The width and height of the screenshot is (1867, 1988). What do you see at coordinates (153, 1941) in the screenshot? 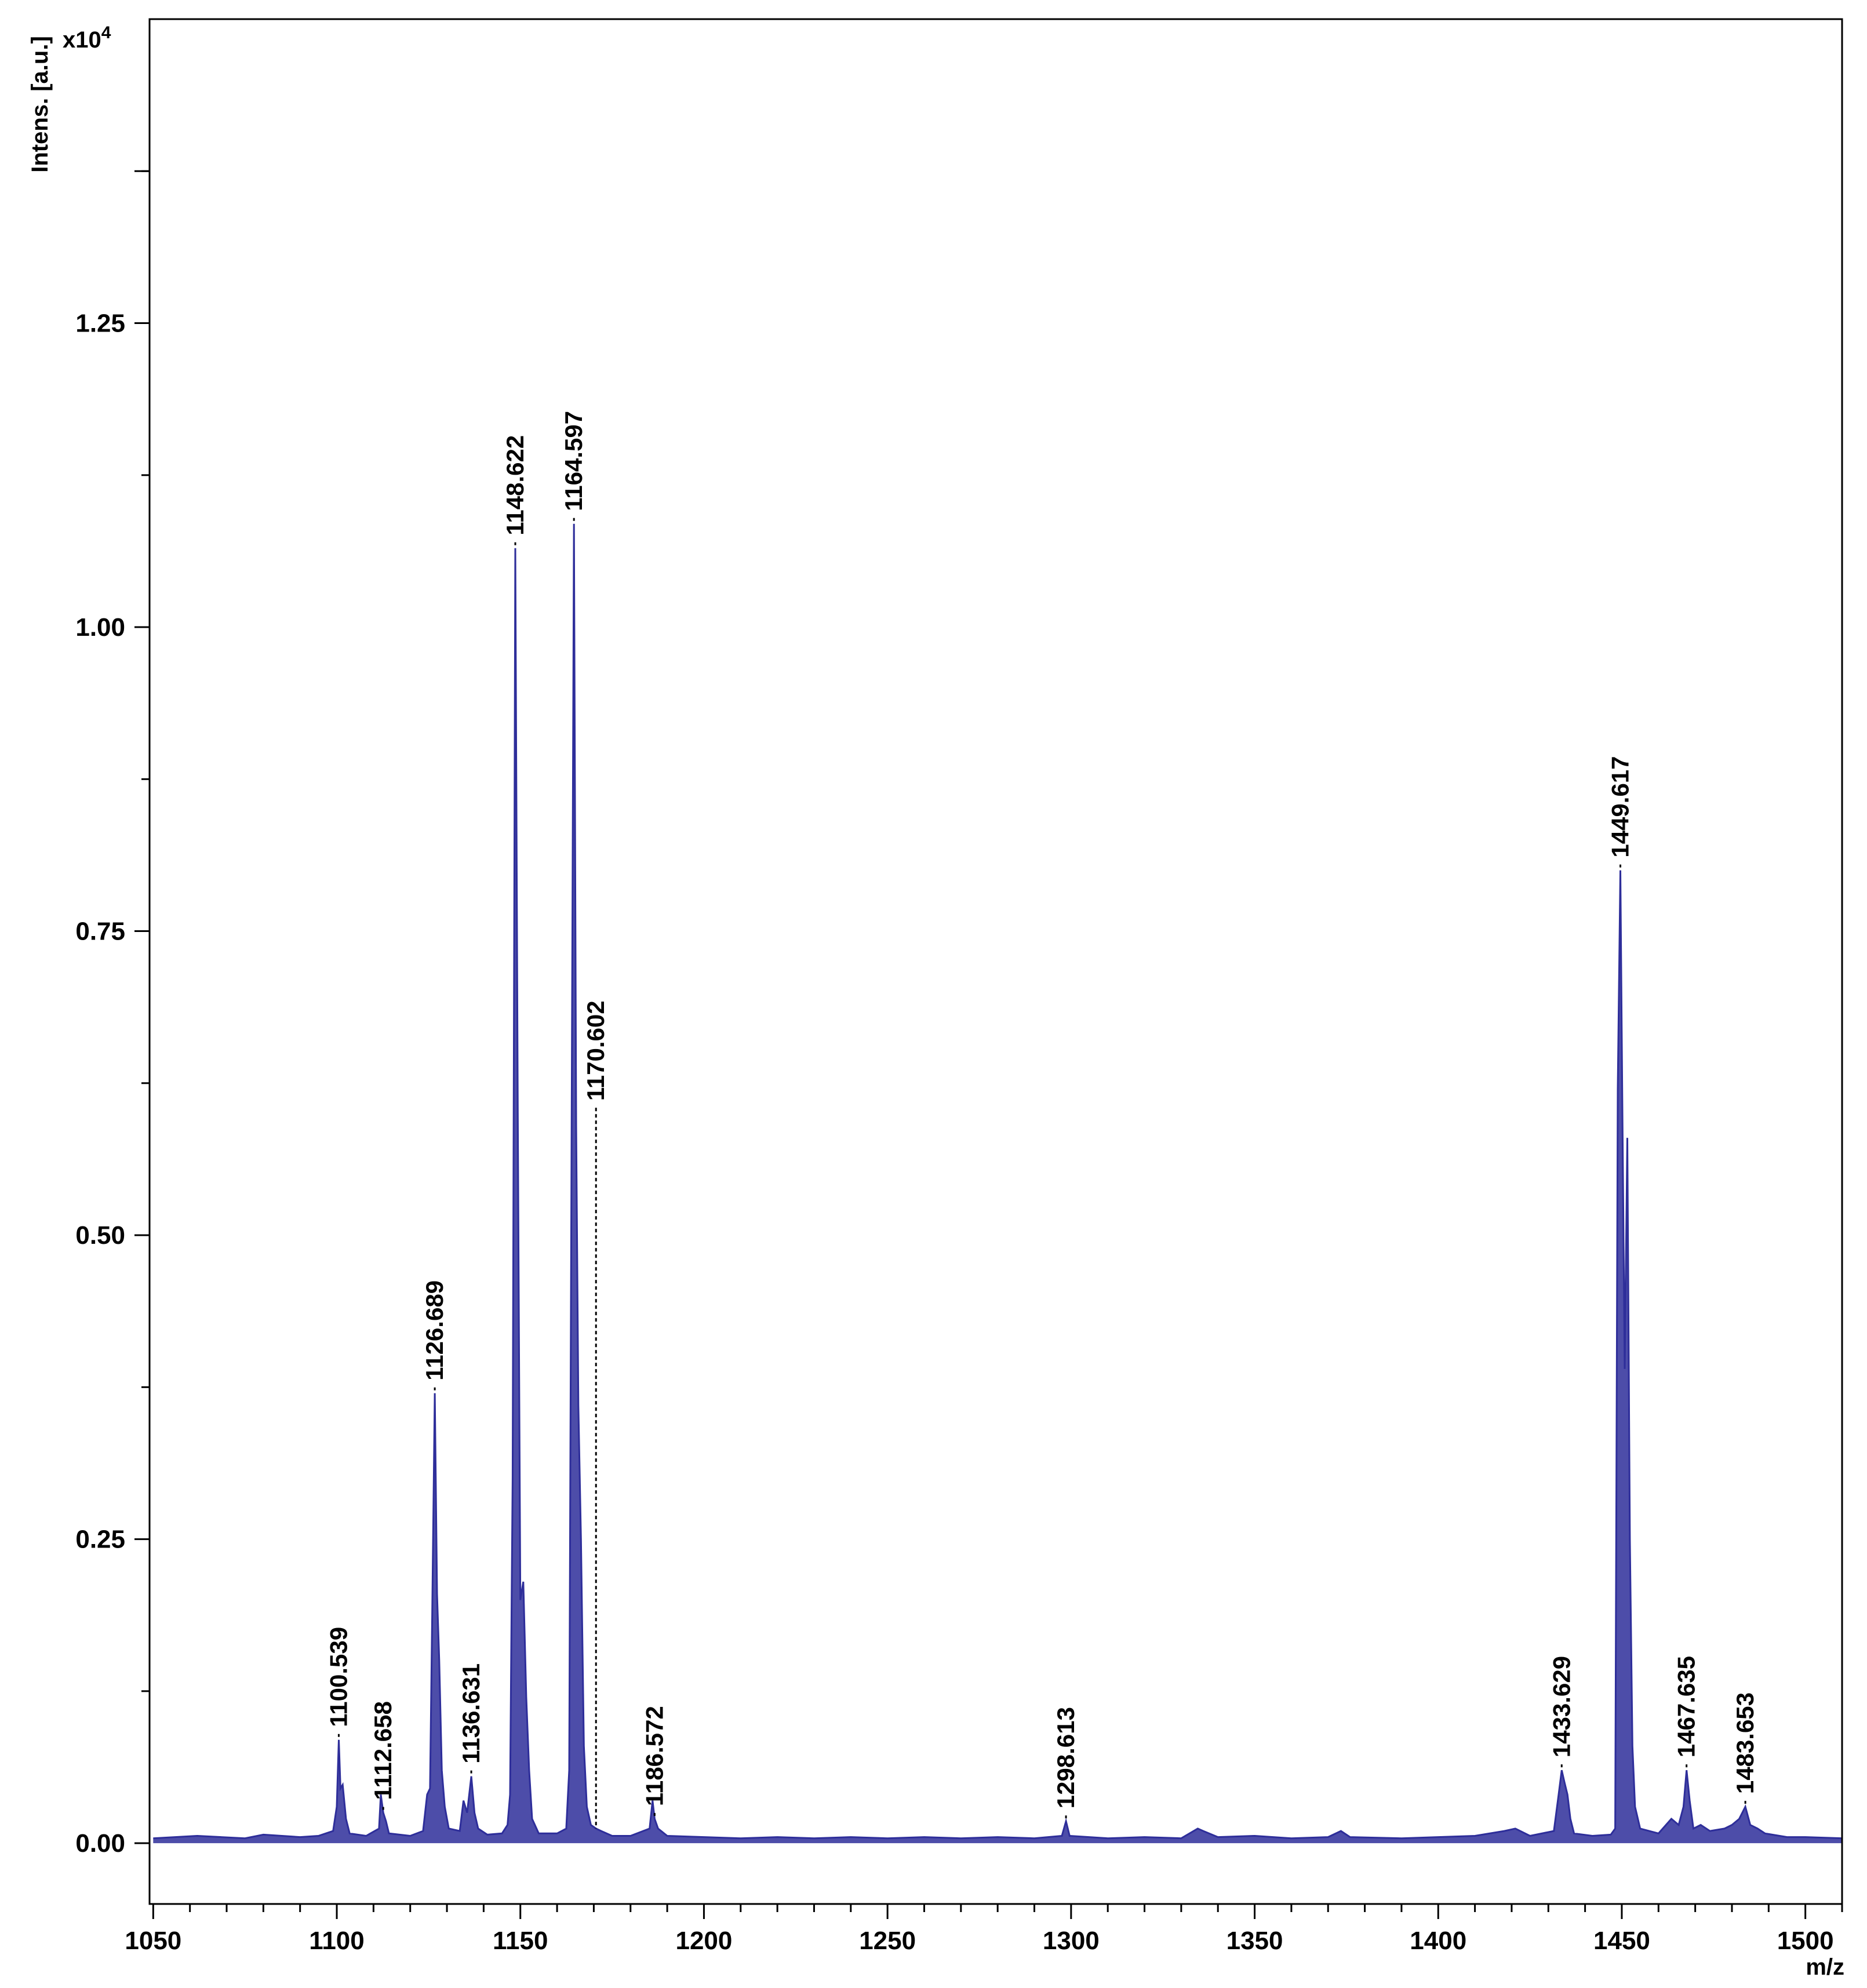
I see `x-tick-label: 1050` at bounding box center [153, 1941].